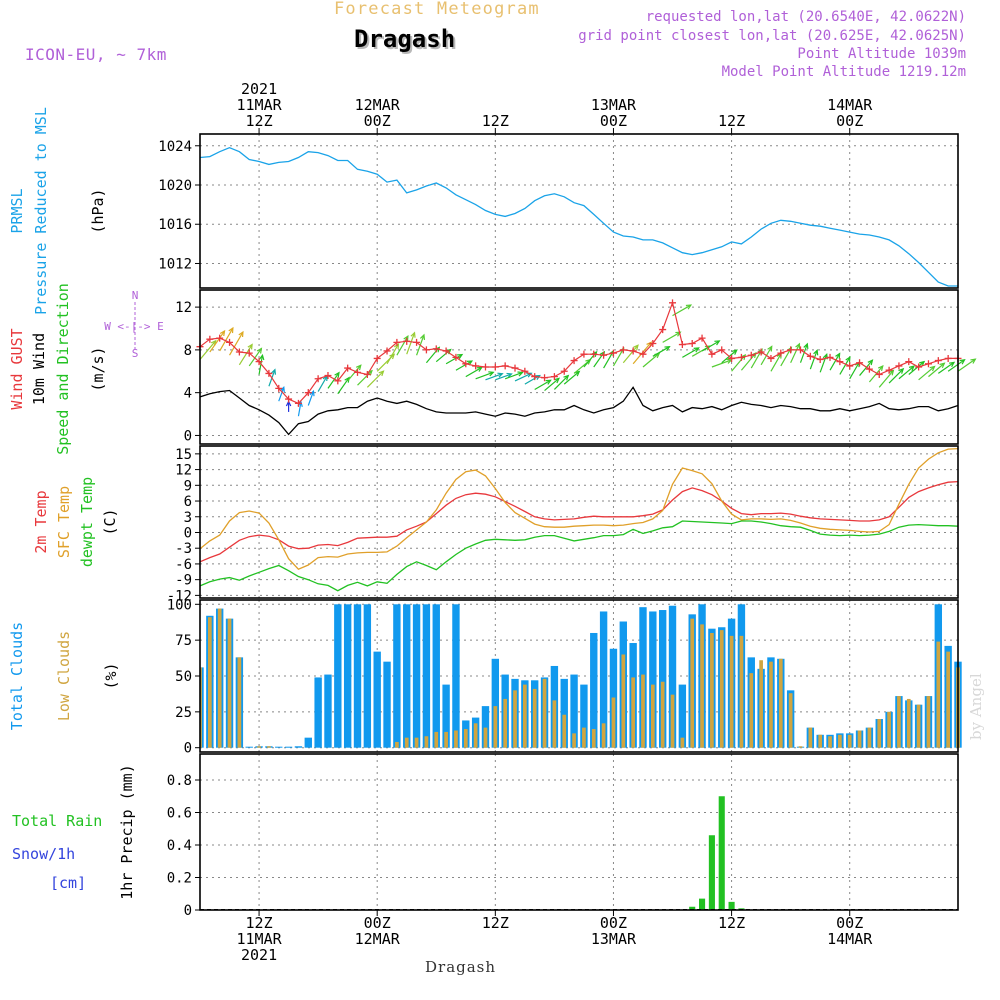 This screenshot has width=1000, height=1000. I want to click on y-tick-label: 8, so click(188, 351).